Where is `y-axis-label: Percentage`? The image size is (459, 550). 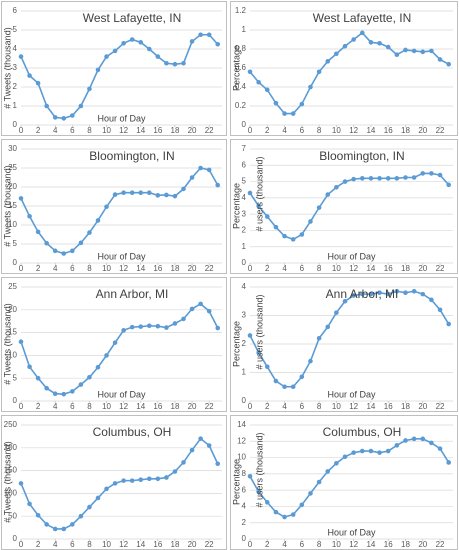
y-axis-label: Percentage is located at coordinates (236, 482).